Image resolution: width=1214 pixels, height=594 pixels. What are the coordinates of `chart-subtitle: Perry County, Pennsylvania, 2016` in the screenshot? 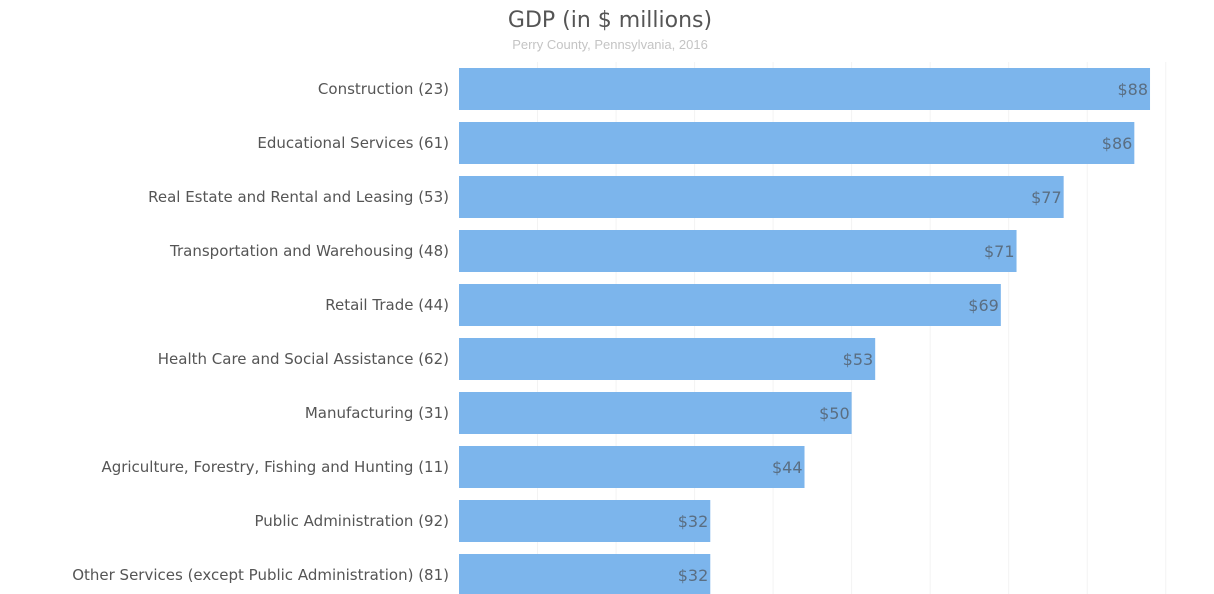 It's located at (610, 44).